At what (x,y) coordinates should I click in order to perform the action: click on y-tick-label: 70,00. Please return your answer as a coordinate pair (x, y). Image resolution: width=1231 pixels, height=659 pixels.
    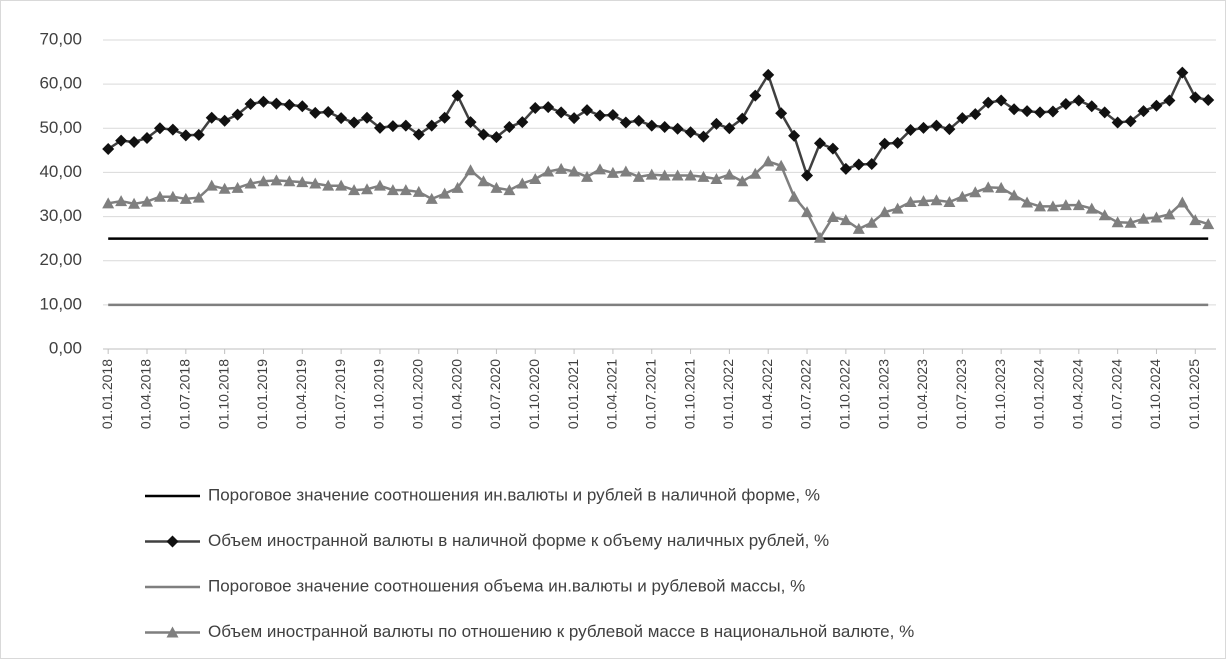
    Looking at the image, I should click on (60, 38).